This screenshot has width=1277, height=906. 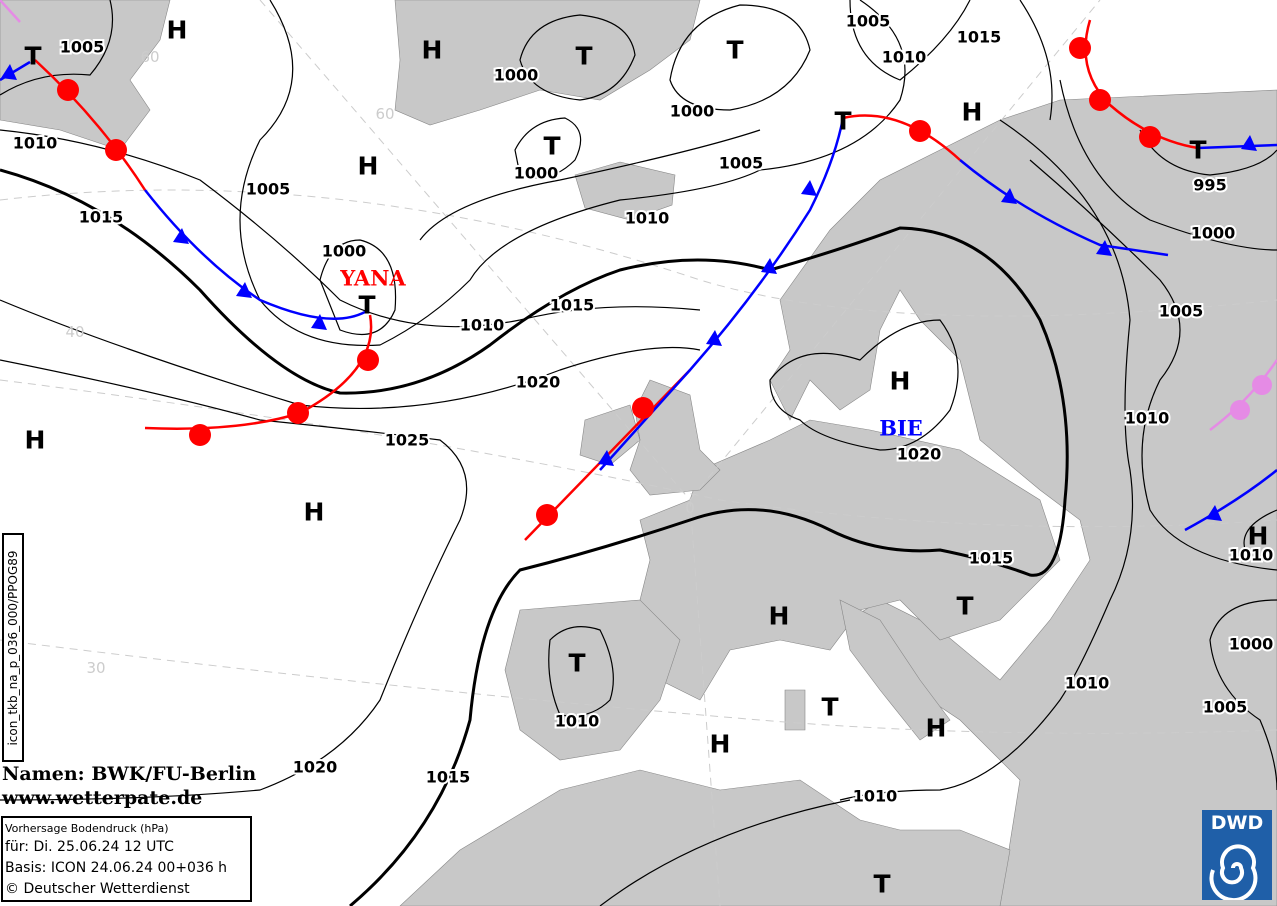 I want to click on graticule-label: 30, so click(x=95, y=668).